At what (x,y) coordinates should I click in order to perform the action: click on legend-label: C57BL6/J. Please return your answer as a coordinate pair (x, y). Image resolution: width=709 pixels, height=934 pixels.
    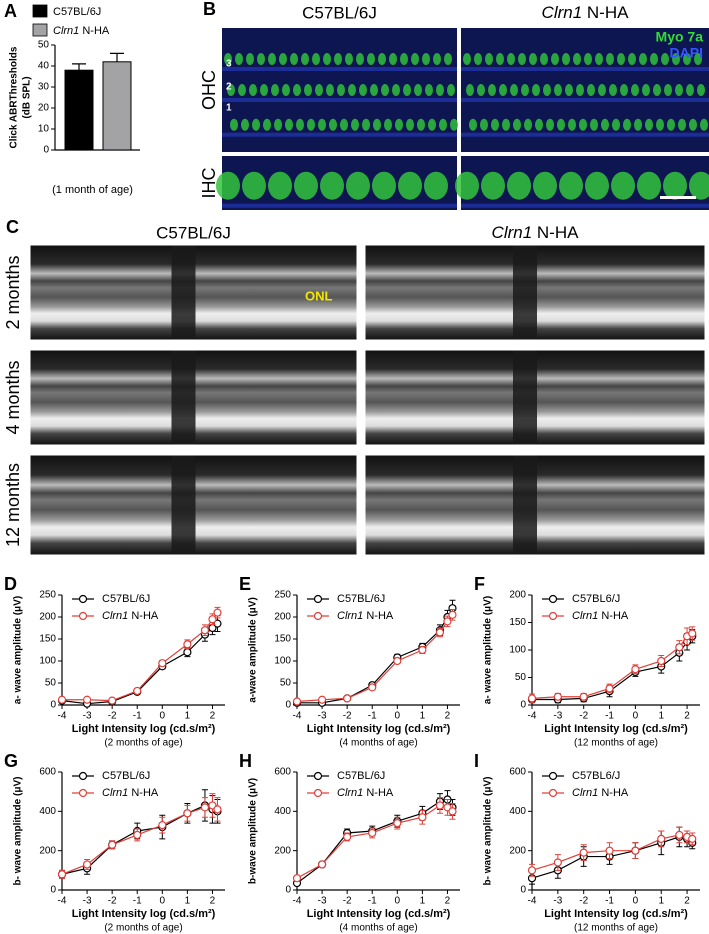
    Looking at the image, I should click on (596, 776).